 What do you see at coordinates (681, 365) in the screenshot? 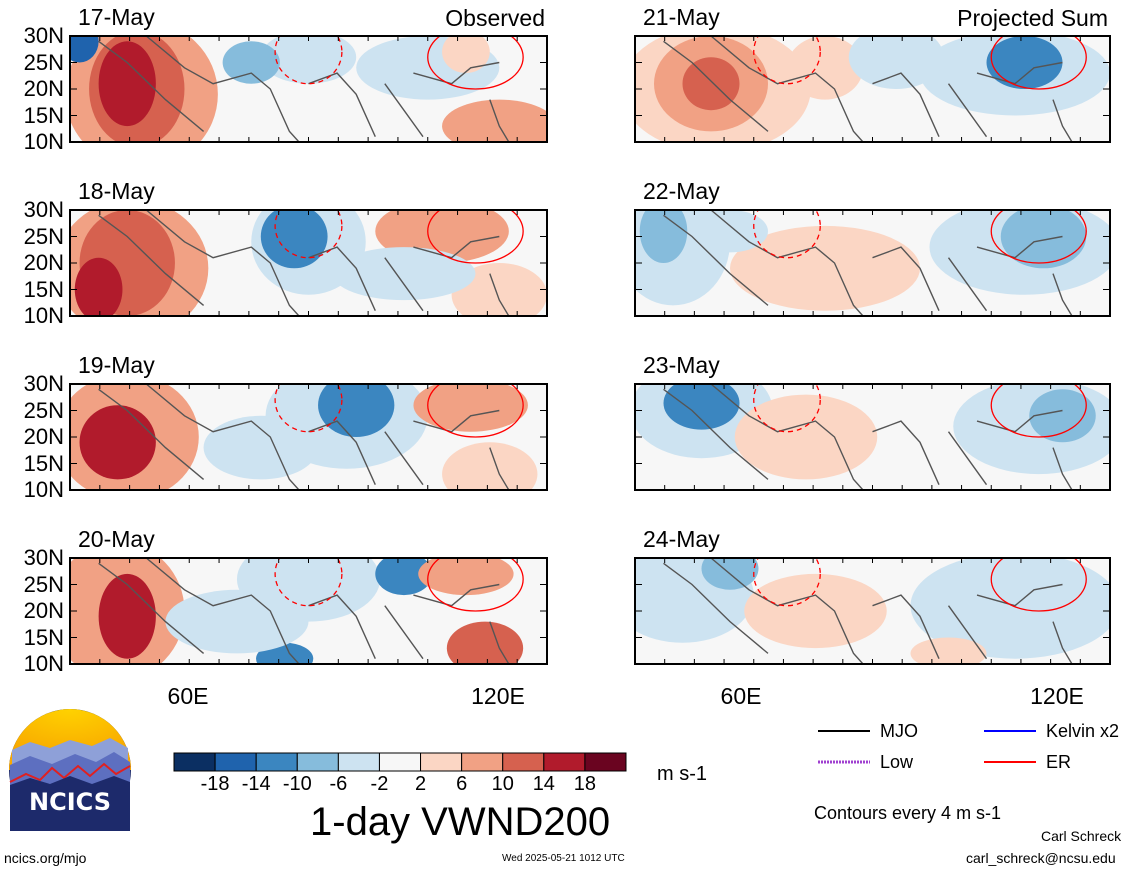
I see `panel-date-label: 23-May` at bounding box center [681, 365].